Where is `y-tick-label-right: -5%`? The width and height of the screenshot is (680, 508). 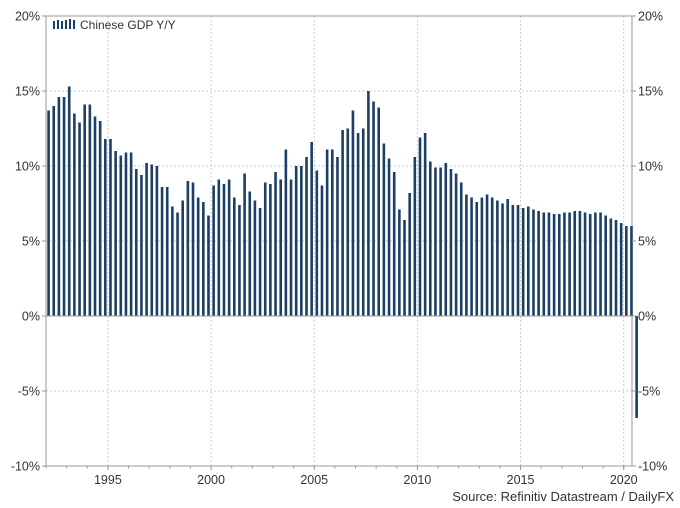 y-tick-label-right: -5% is located at coordinates (649, 392).